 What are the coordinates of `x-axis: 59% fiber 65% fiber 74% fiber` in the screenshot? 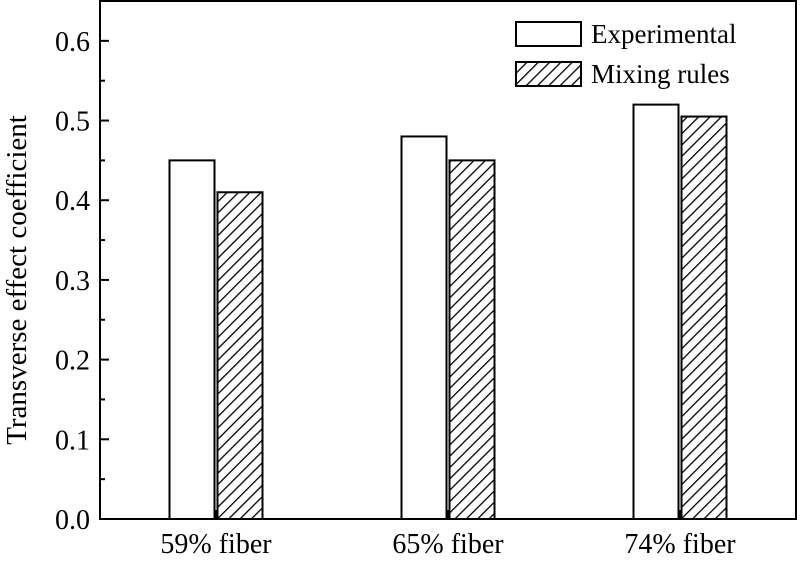 It's located at (448, 535).